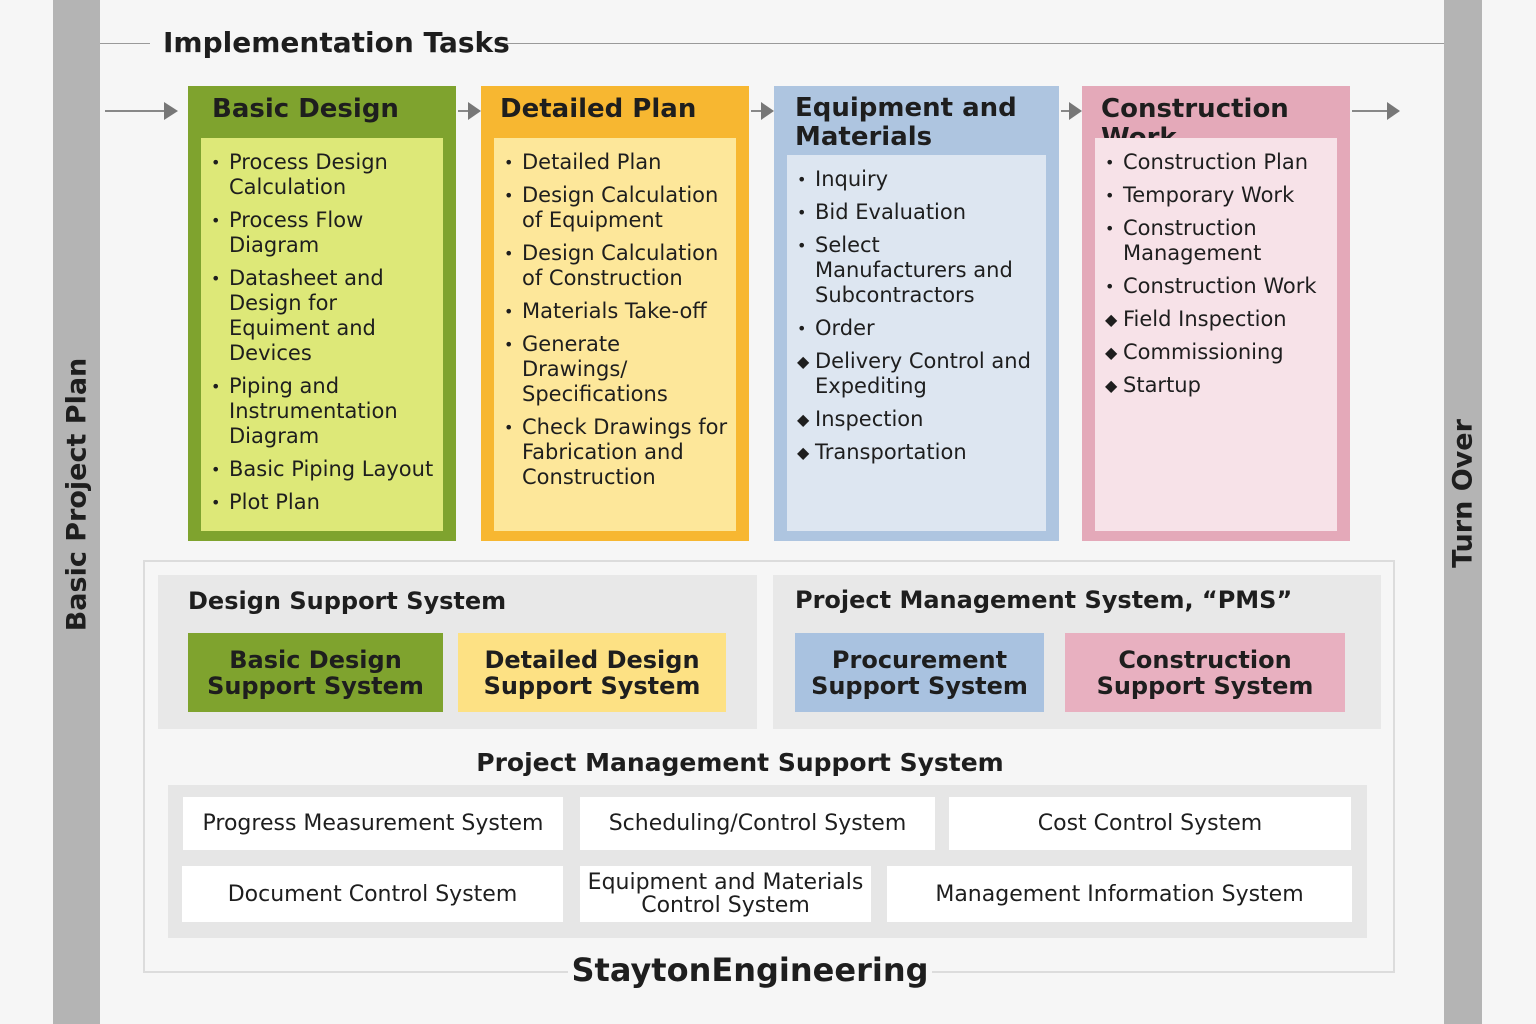  I want to click on system-cell: Equipment and Materials Control System, so click(725, 894).